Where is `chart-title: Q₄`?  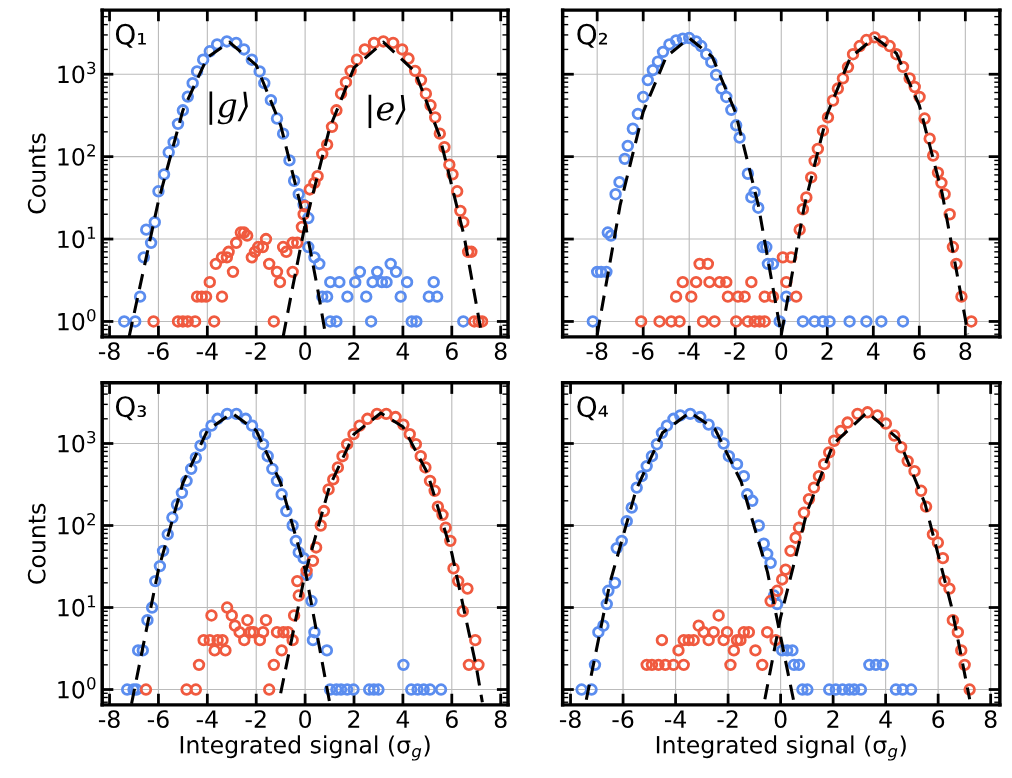
chart-title: Q₄ is located at coordinates (592, 408).